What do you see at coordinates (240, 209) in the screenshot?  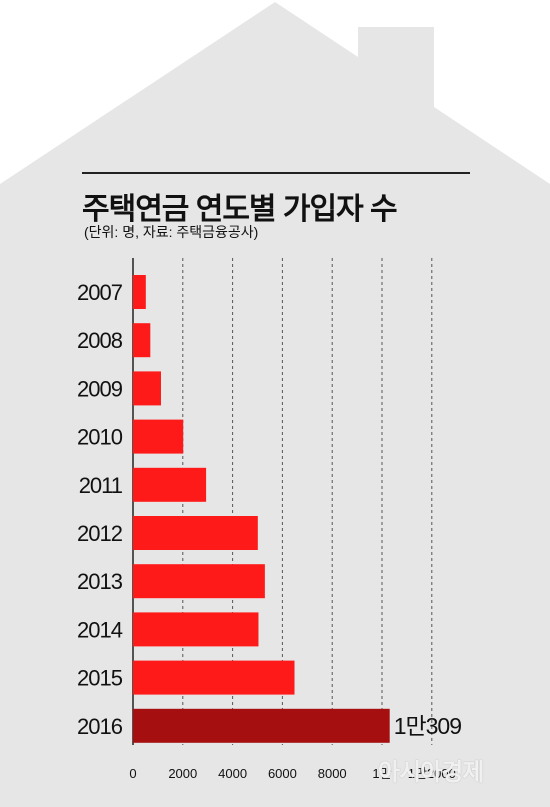 I see `chart-title: 주택연금 연도별 가입자 수` at bounding box center [240, 209].